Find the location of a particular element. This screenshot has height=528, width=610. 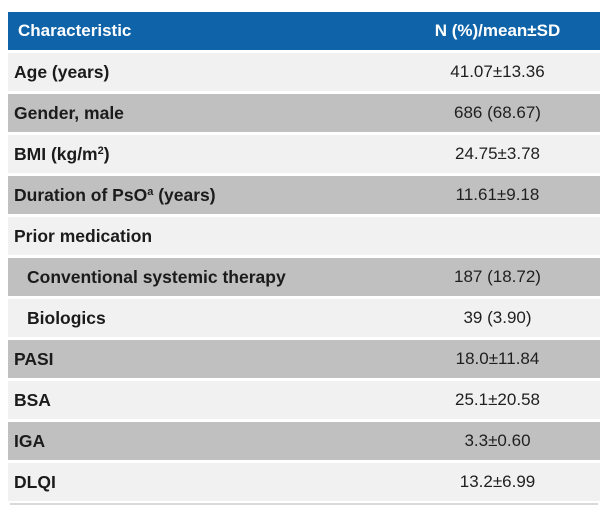

row-label-superscript: a is located at coordinates (150, 191).